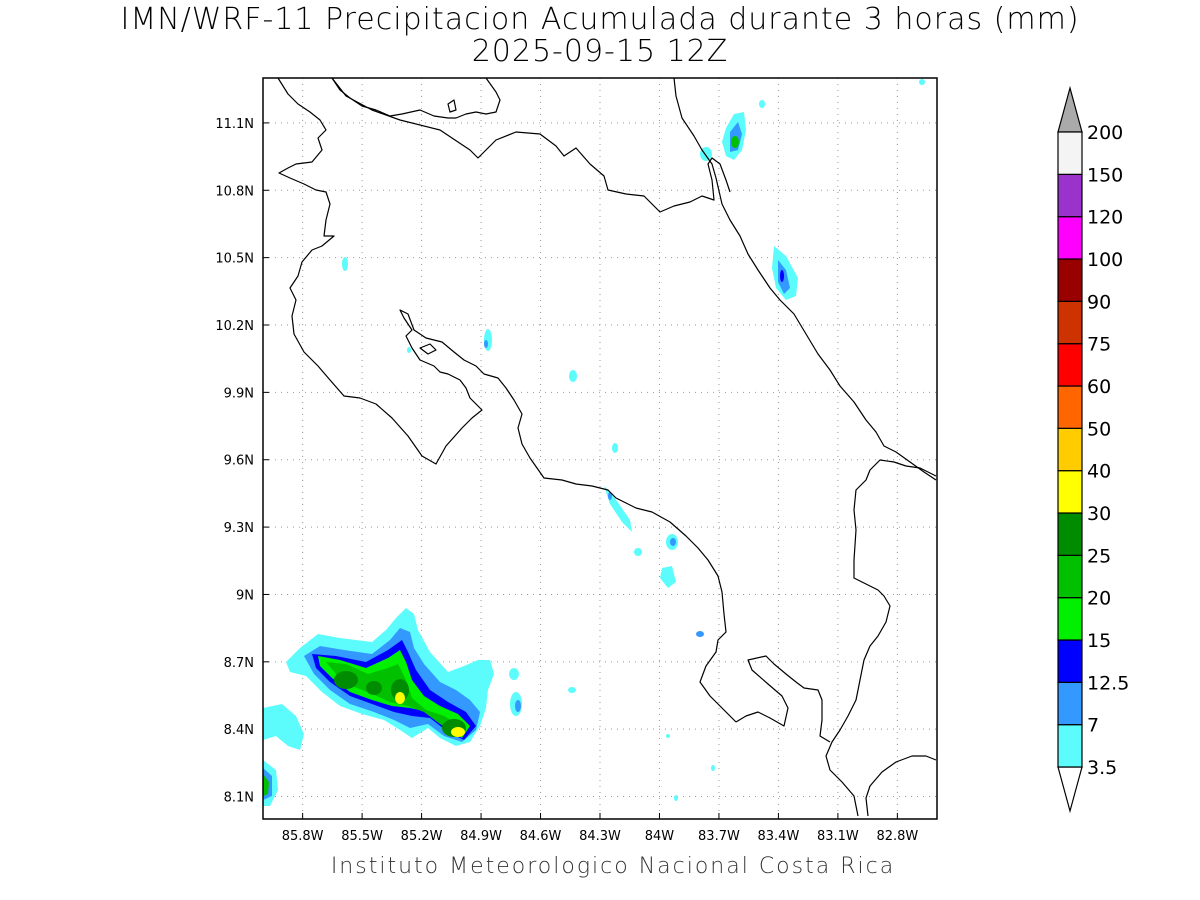 This screenshot has width=1200, height=900. Describe the element at coordinates (234, 124) in the screenshot. I see `latitude-label: 11.1N` at that location.